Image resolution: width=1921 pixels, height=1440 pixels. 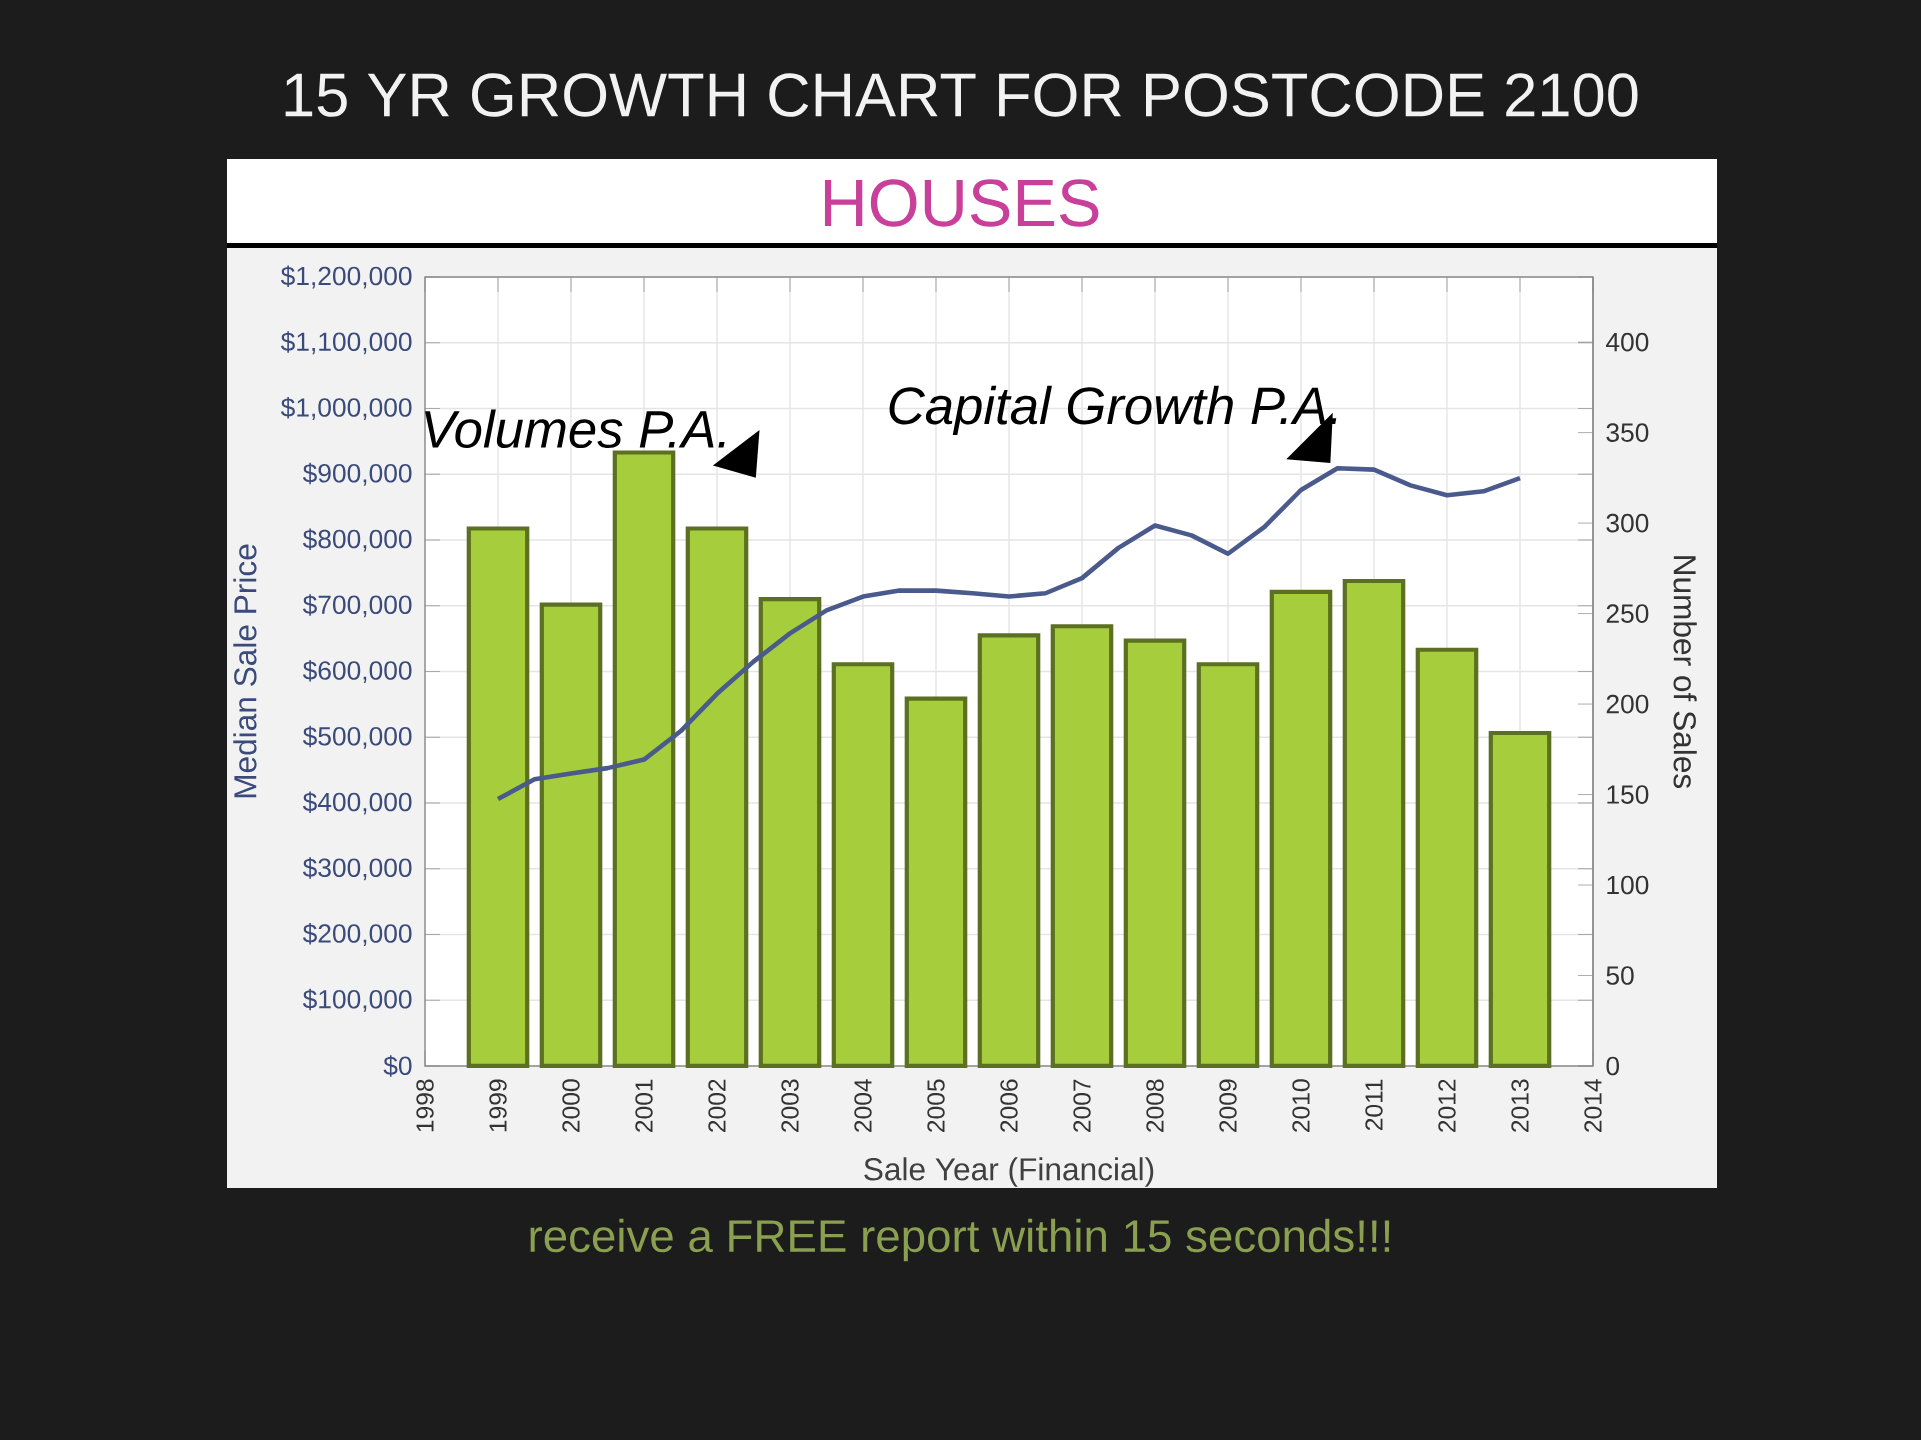 I want to click on y2-tick-label: 150, so click(x=1628, y=794).